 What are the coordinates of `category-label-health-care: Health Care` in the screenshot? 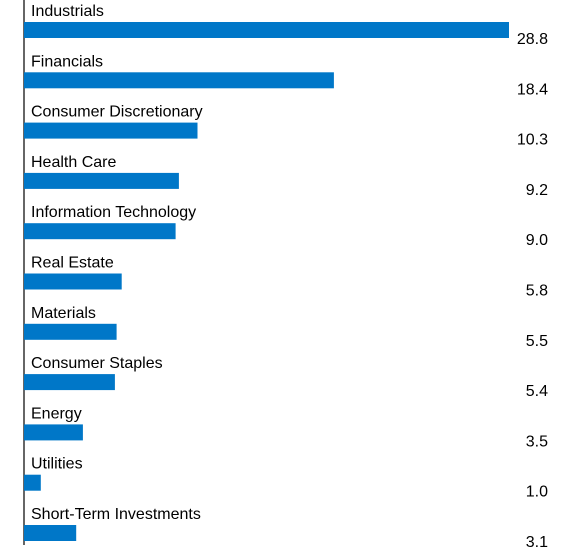 It's located at (73, 162).